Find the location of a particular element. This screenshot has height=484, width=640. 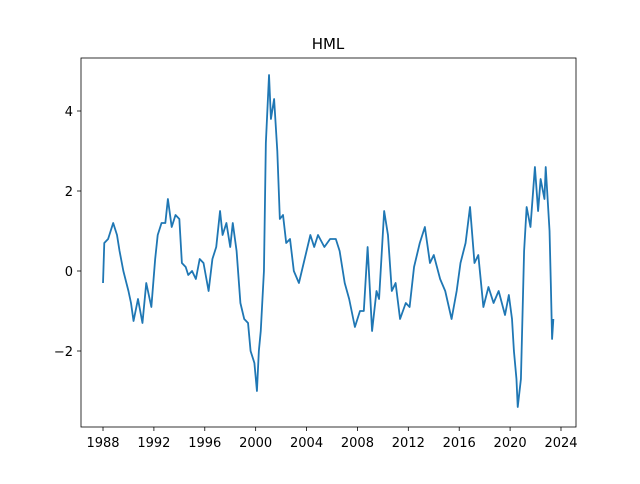

x-tick-label: 1996 is located at coordinates (204, 443).